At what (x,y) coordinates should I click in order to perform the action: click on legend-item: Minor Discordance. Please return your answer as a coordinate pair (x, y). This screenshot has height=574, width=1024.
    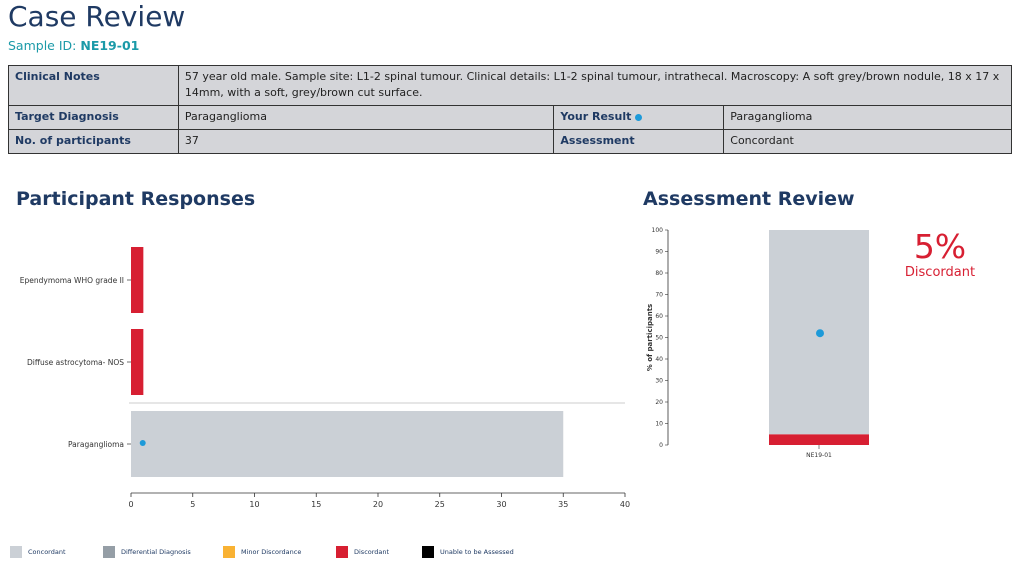
    Looking at the image, I should click on (262, 552).